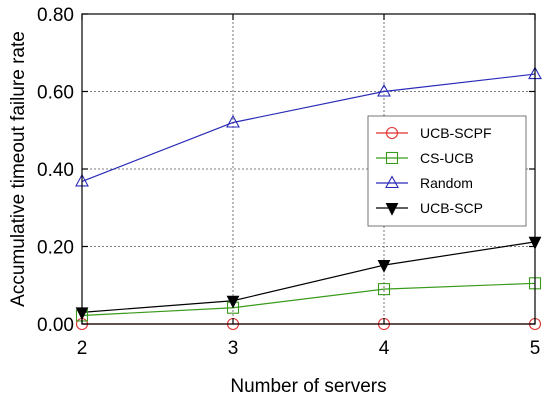  I want to click on y-tick-label: 0.20, so click(55, 248).